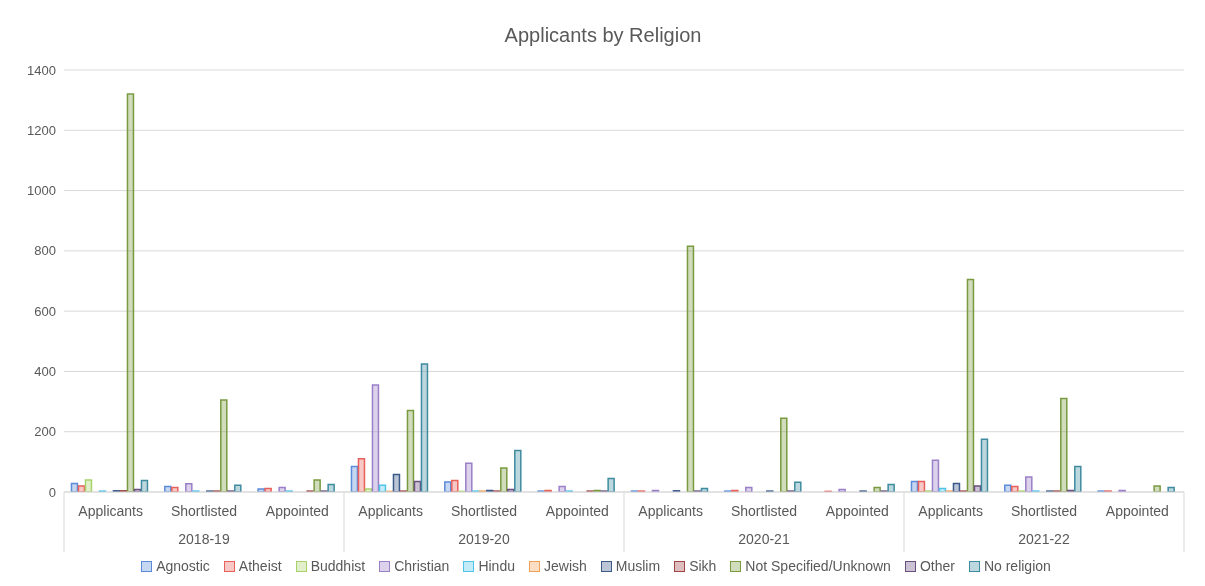  Describe the element at coordinates (565, 566) in the screenshot. I see `legend-label: Jewish` at that location.